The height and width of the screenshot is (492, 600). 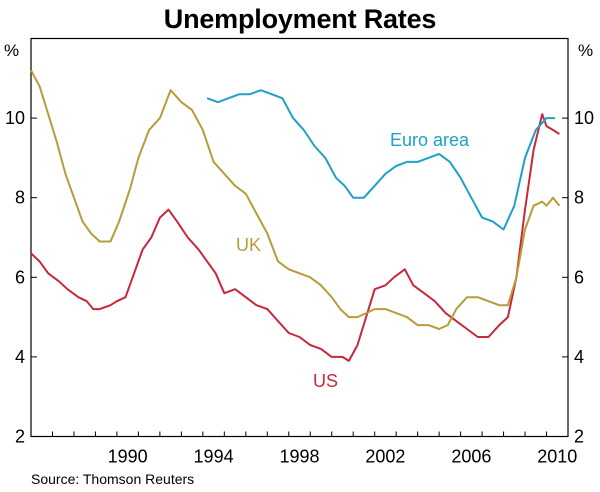 What do you see at coordinates (20, 357) in the screenshot?
I see `y-tick-label-left: 4` at bounding box center [20, 357].